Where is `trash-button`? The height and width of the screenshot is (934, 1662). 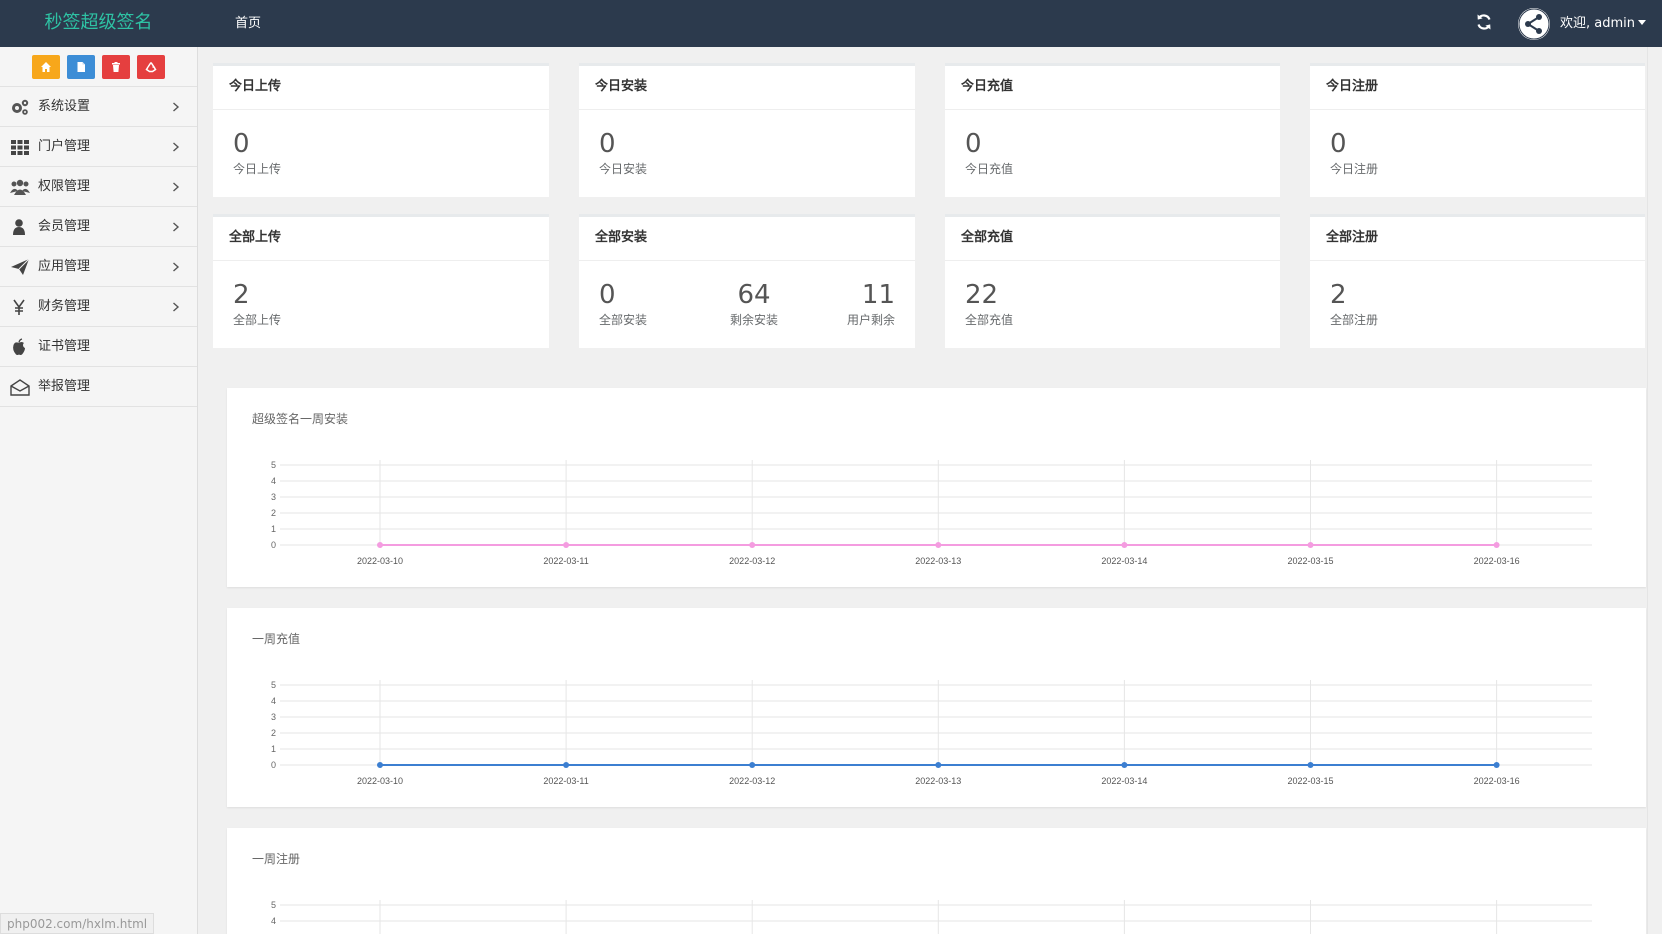 trash-button is located at coordinates (116, 67).